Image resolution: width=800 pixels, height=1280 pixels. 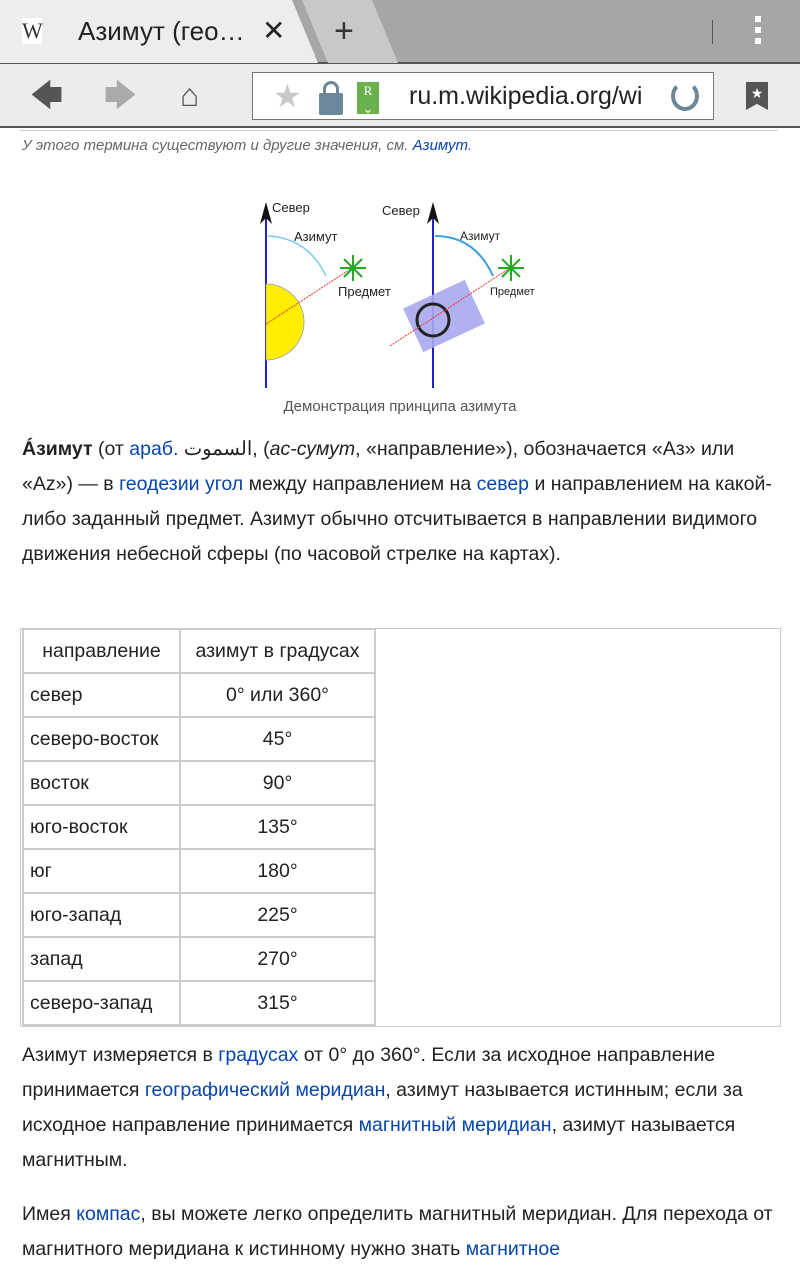 What do you see at coordinates (274, 30) in the screenshot?
I see `tab-close-button: ✕` at bounding box center [274, 30].